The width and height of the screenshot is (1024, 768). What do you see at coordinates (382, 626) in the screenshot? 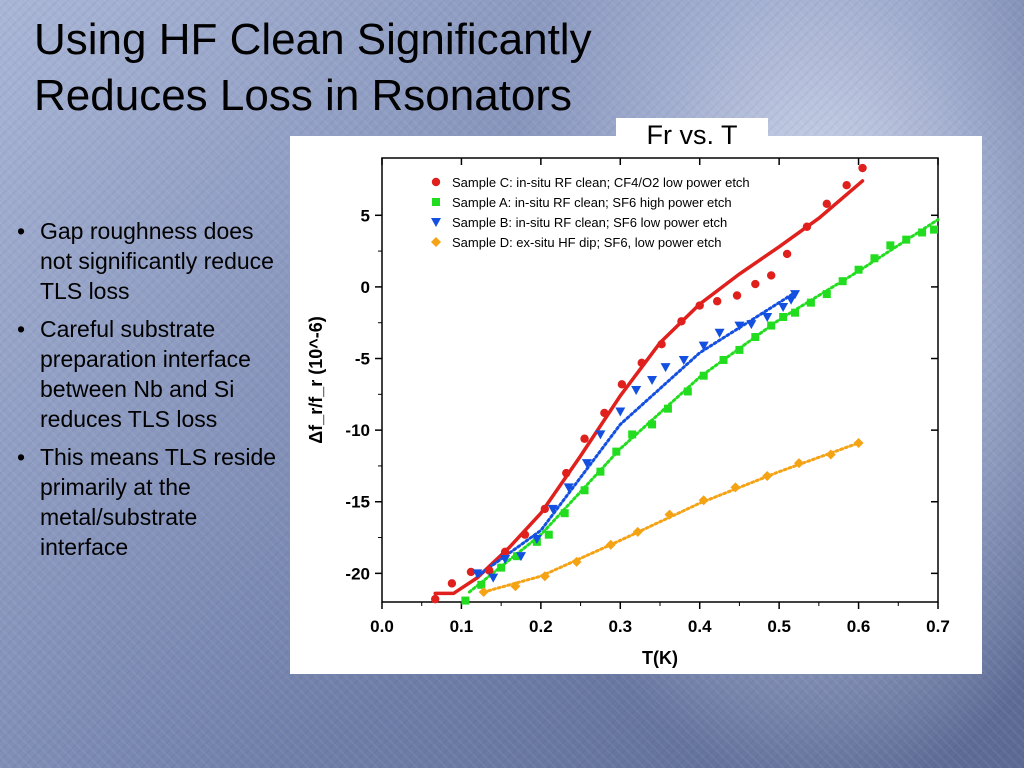
I see `x-tick-label: 0.0` at bounding box center [382, 626].